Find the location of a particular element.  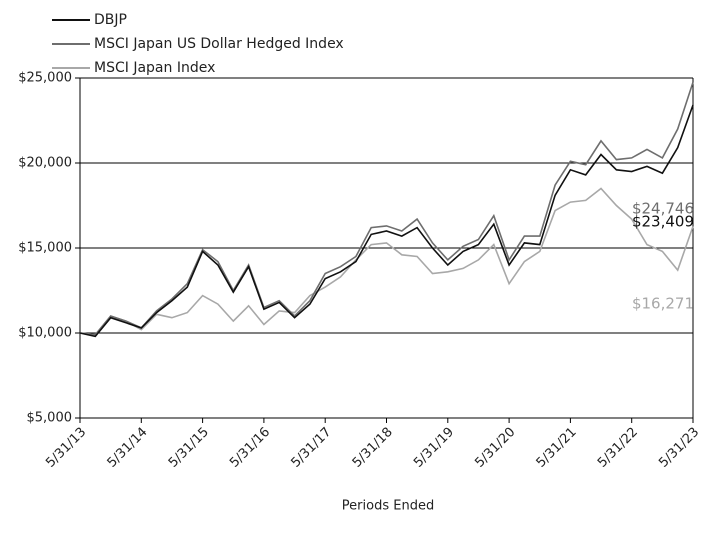

x-tick-label: 5/31/22 is located at coordinates (618, 448).